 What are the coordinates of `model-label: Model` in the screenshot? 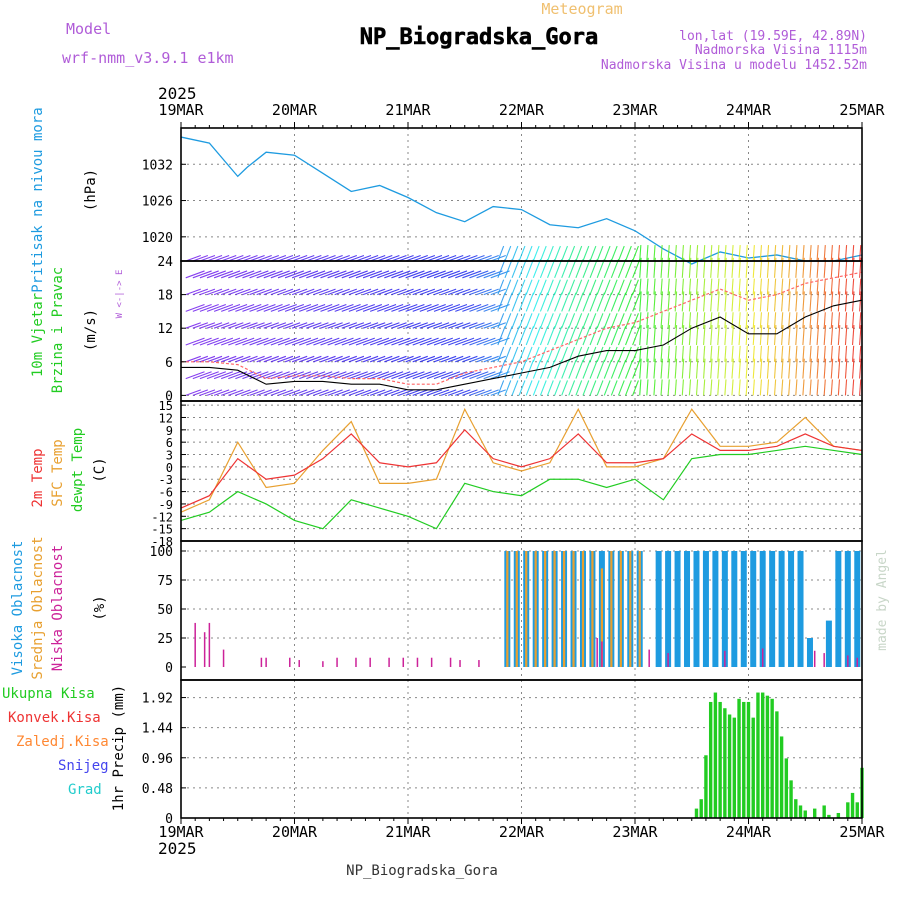 It's located at (88, 29).